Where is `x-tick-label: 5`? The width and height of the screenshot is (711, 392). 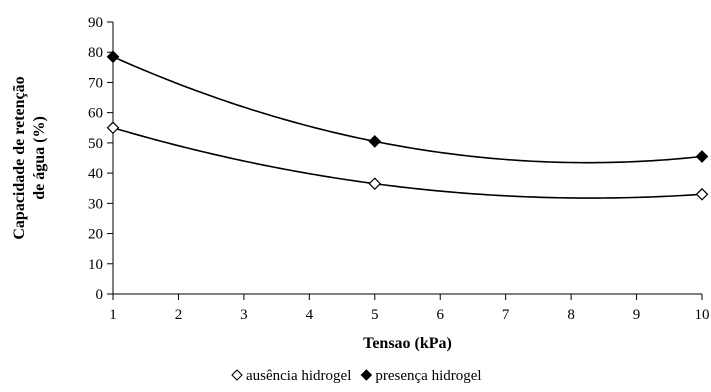
x-tick-label: 5 is located at coordinates (375, 315).